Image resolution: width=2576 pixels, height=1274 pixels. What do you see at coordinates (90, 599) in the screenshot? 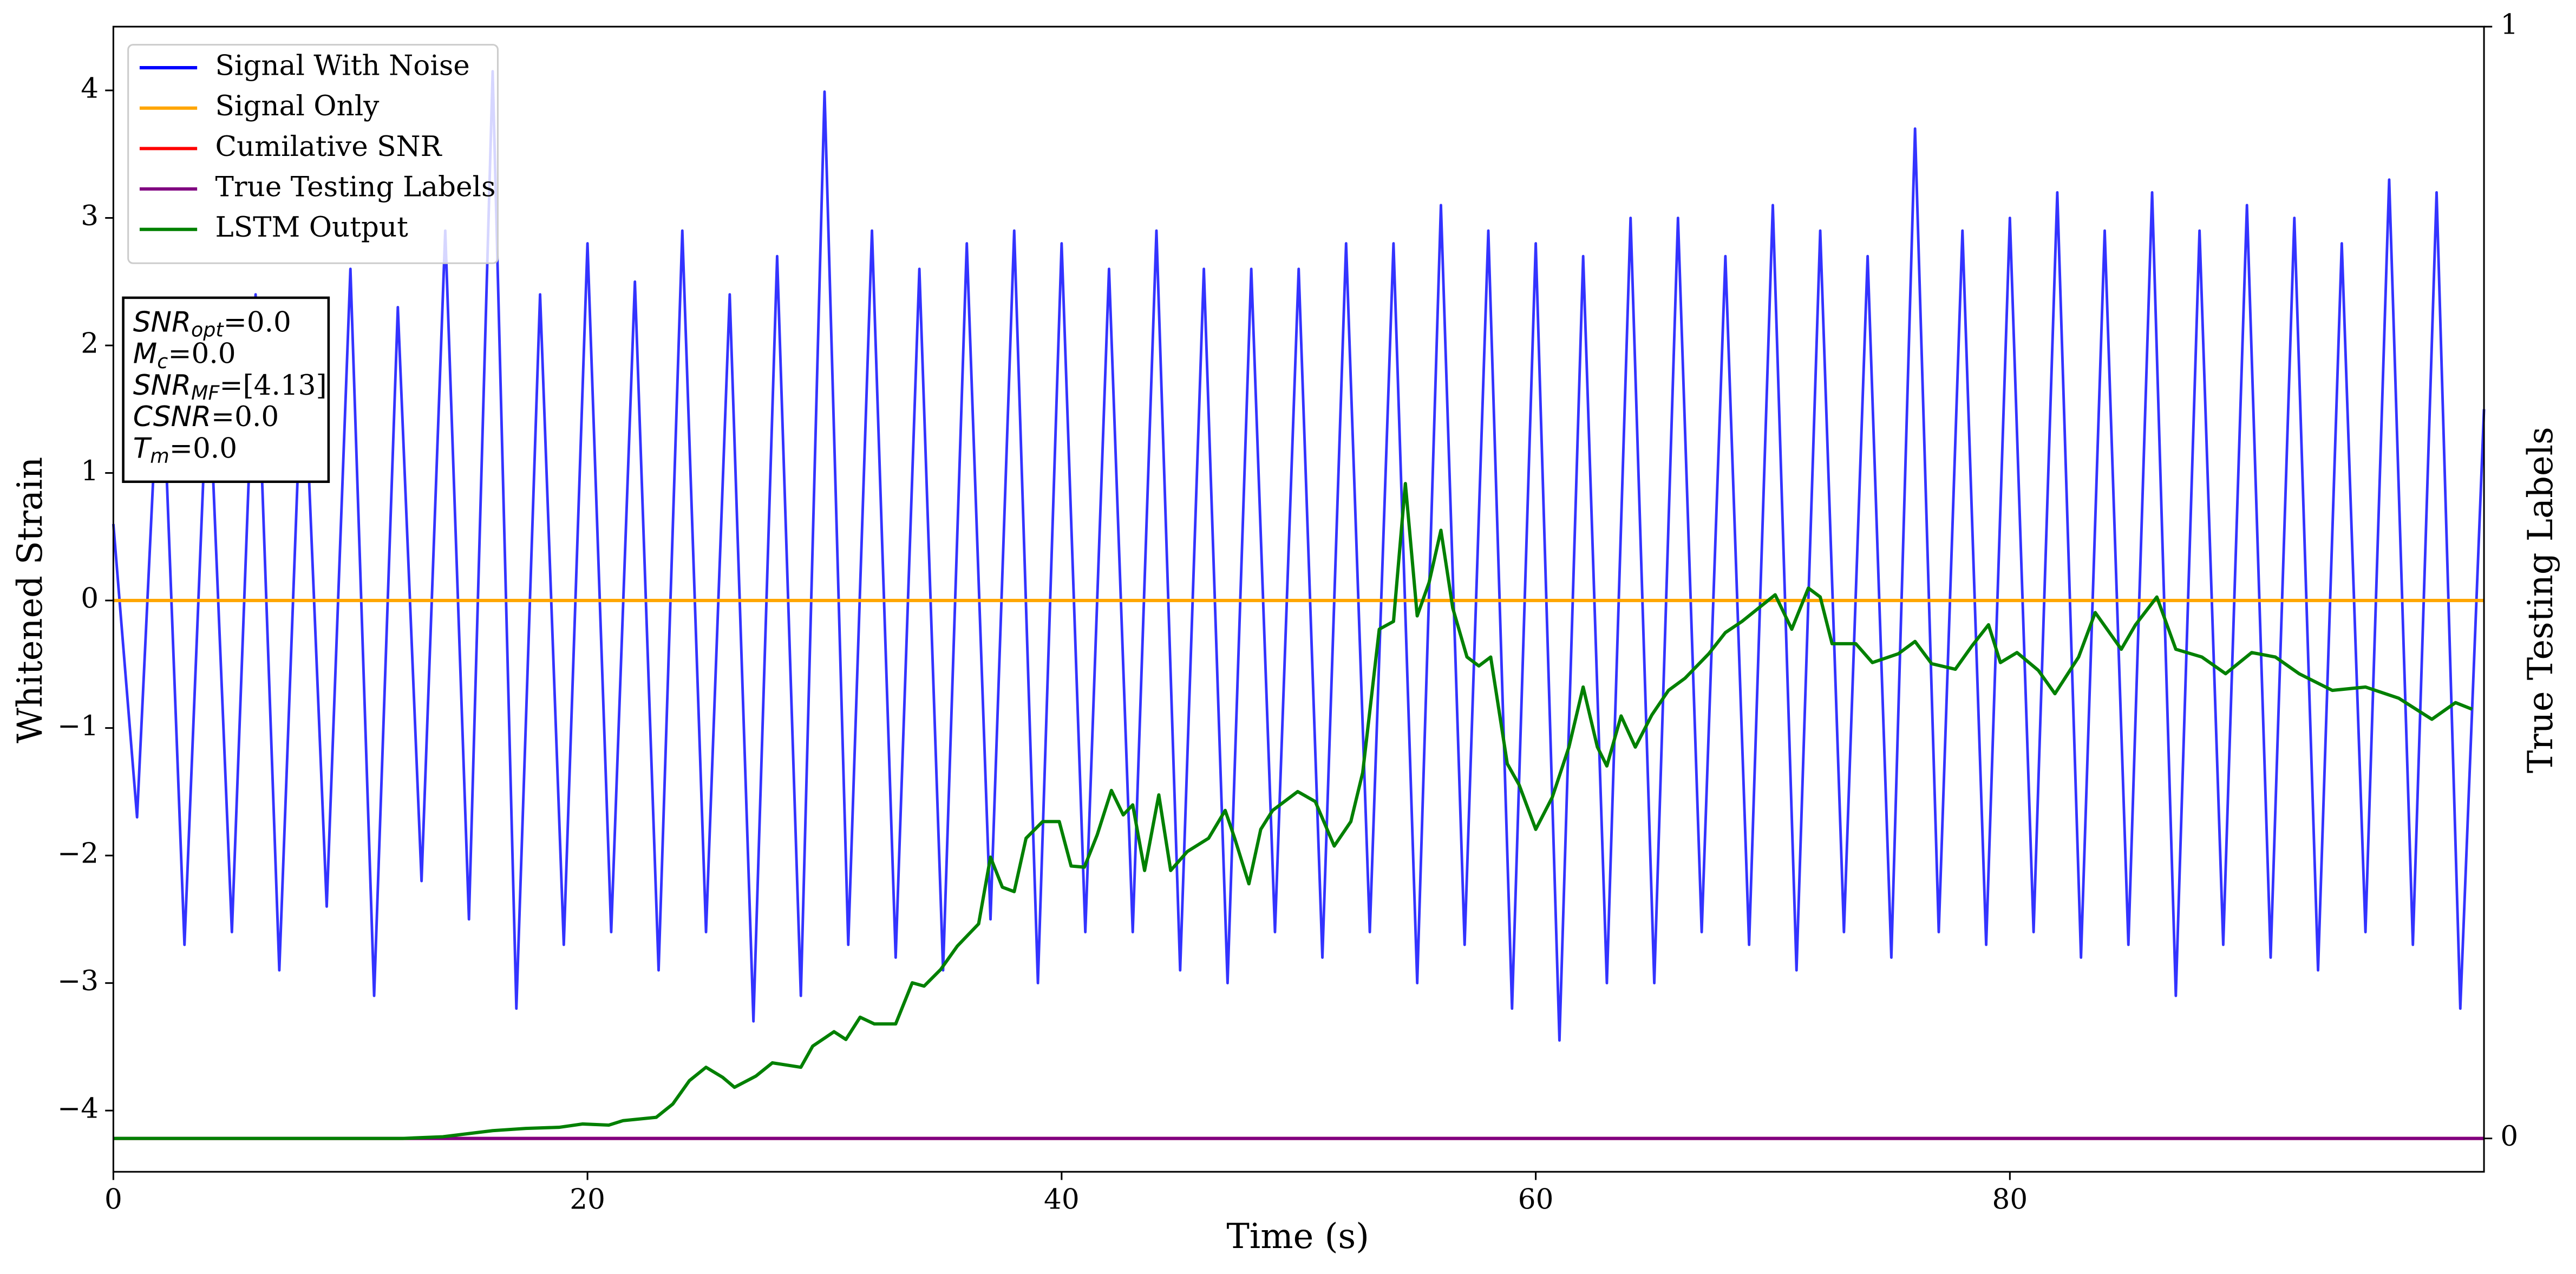
I see `y-tick-label: 0` at bounding box center [90, 599].